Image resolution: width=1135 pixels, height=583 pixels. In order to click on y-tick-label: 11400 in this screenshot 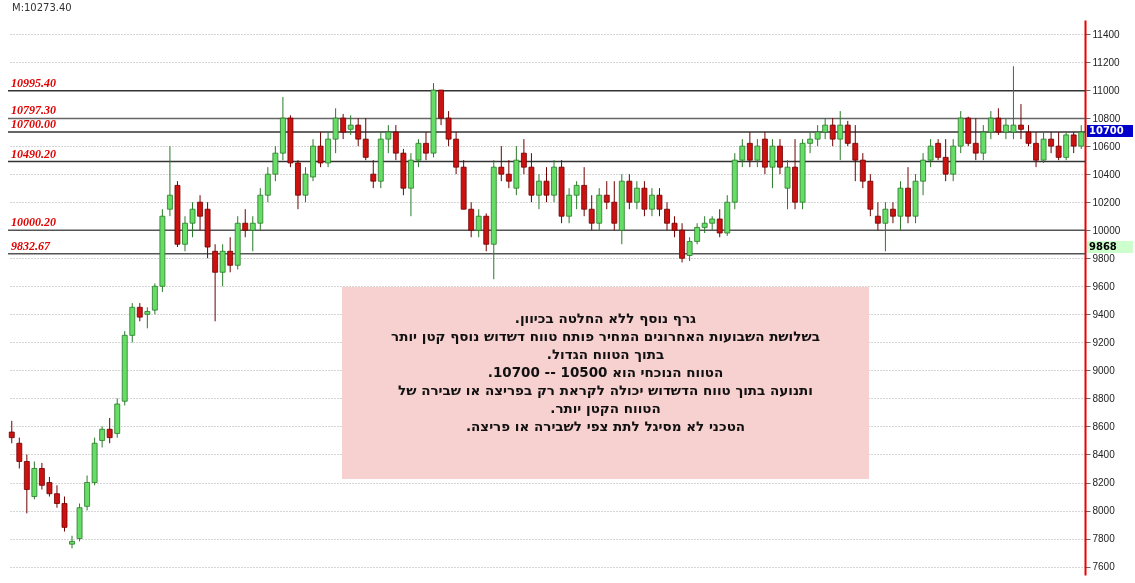, I will do `click(1106, 34)`.